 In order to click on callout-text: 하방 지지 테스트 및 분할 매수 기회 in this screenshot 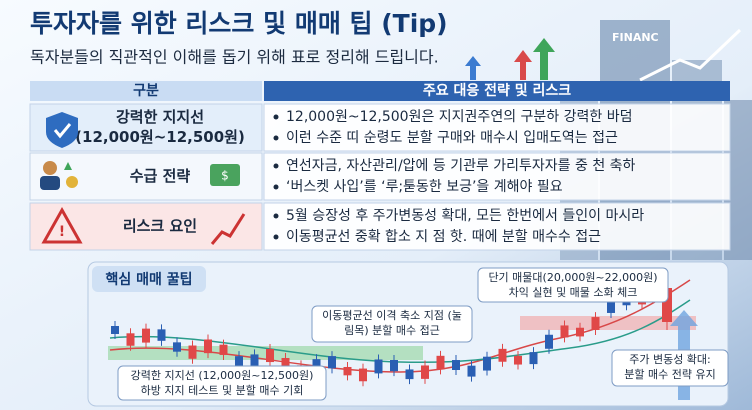, I will do `click(222, 390)`.